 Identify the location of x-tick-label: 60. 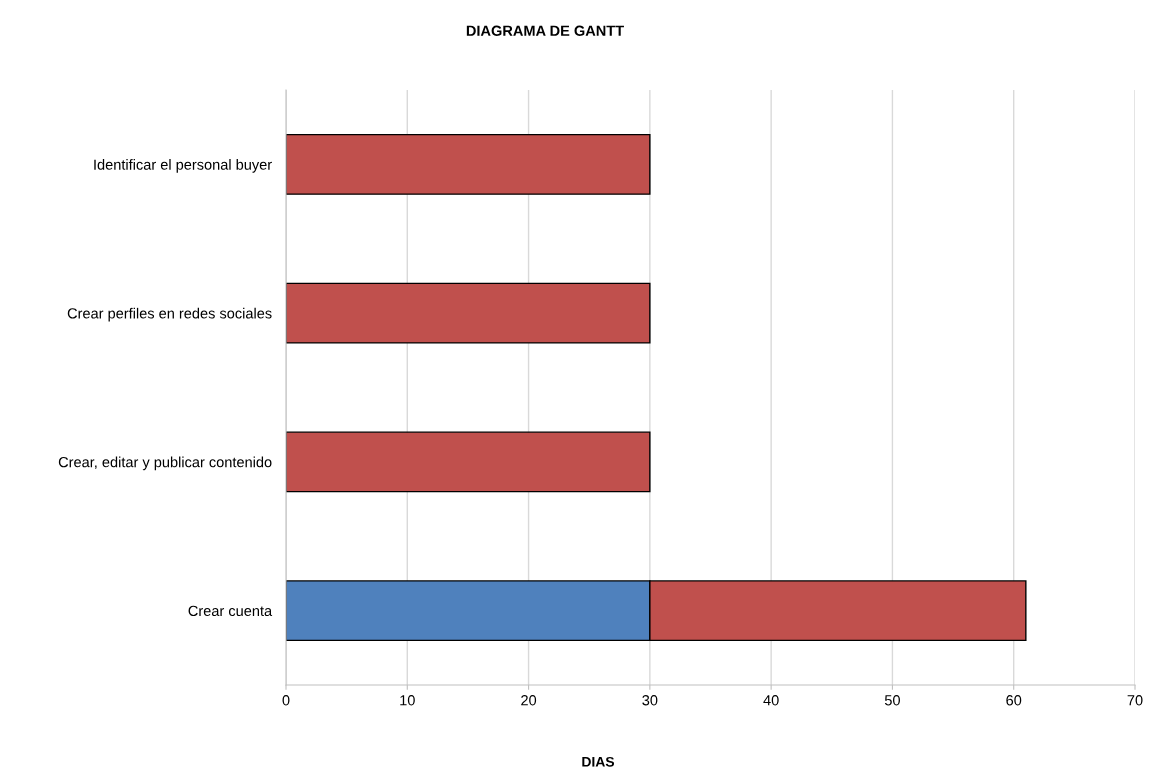
(1014, 700).